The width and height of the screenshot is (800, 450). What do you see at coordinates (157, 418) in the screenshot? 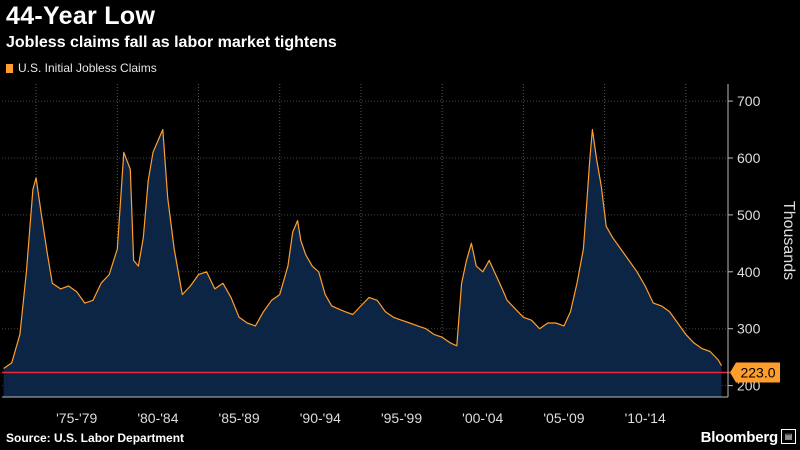
I see `x-tick-label: '80-'84` at bounding box center [157, 418].